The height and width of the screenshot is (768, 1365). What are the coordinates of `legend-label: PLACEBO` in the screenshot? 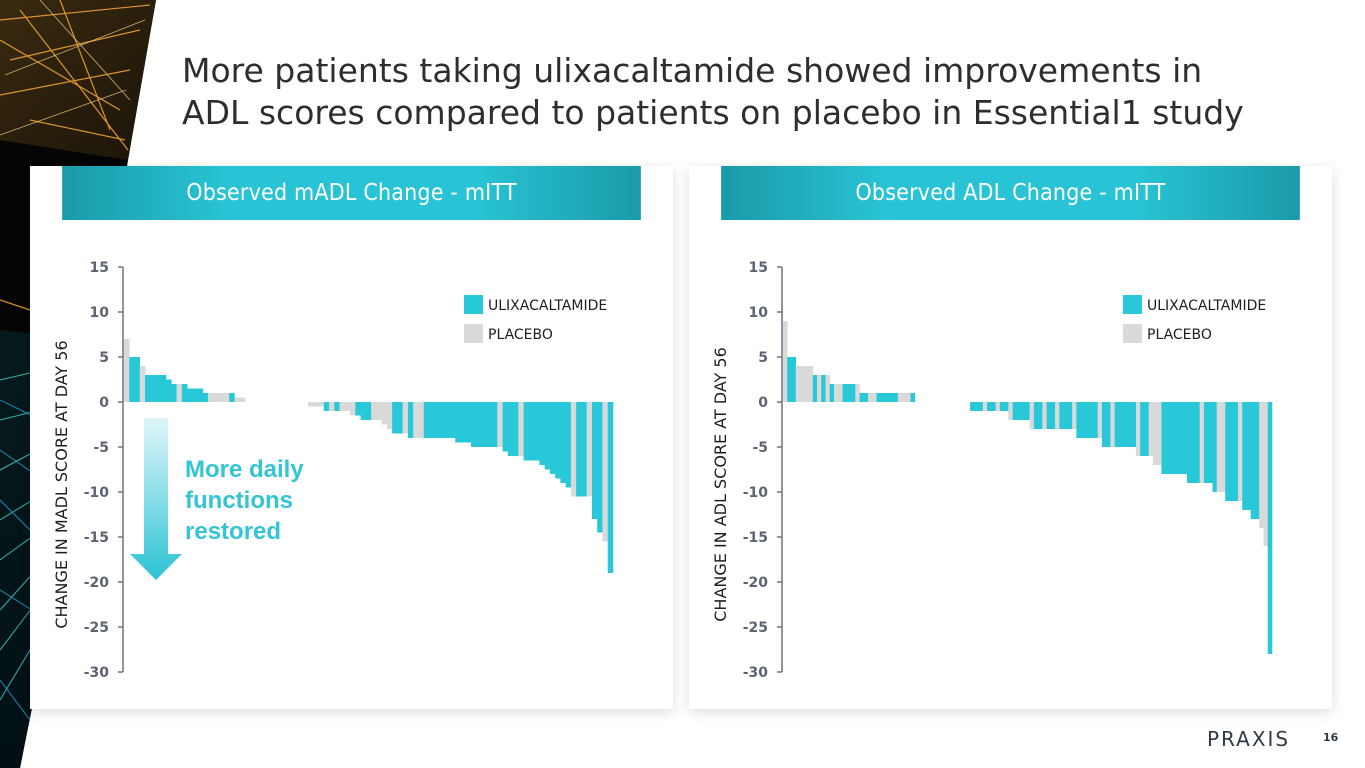 It's located at (520, 335).